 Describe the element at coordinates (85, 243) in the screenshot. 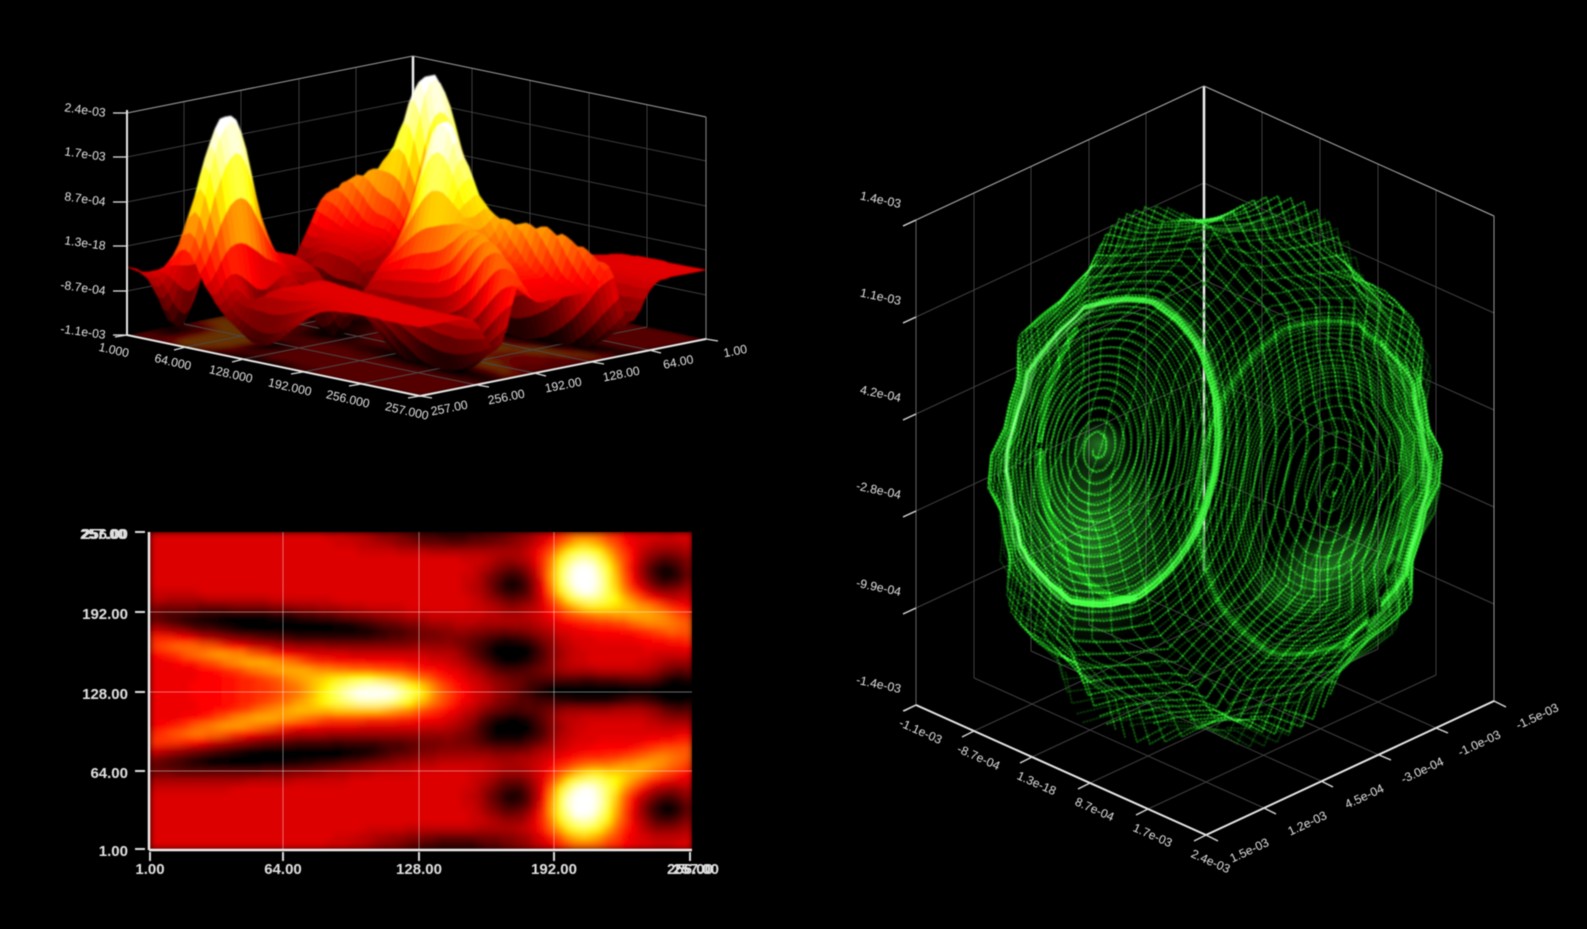

I see `svg-text: 1.3e-18` at that location.